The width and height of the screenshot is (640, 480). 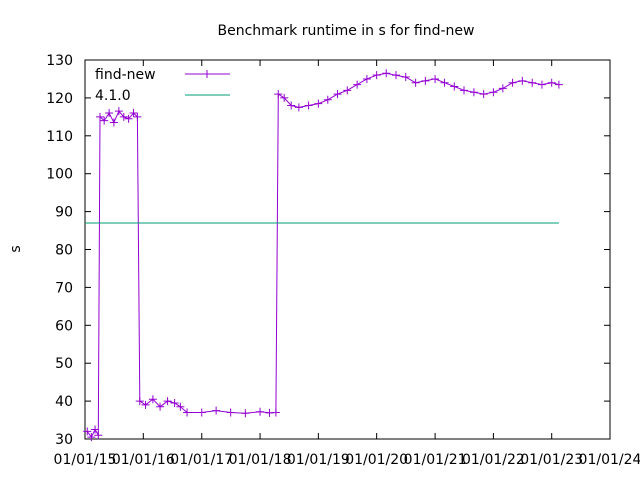 What do you see at coordinates (85, 460) in the screenshot?
I see `x-tick-label: 01/01/15` at bounding box center [85, 460].